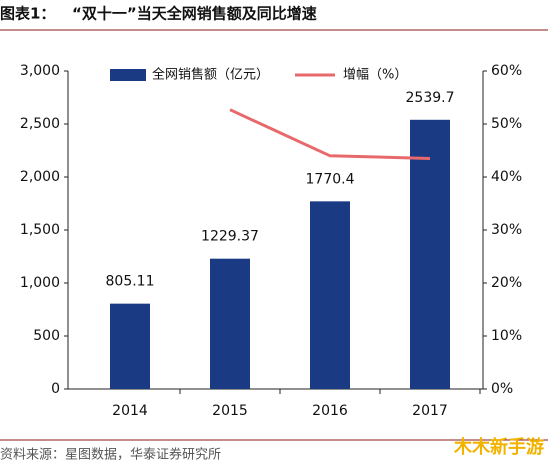 The image size is (548, 466). What do you see at coordinates (40, 283) in the screenshot?
I see `y-tick-label: 1,000` at bounding box center [40, 283].